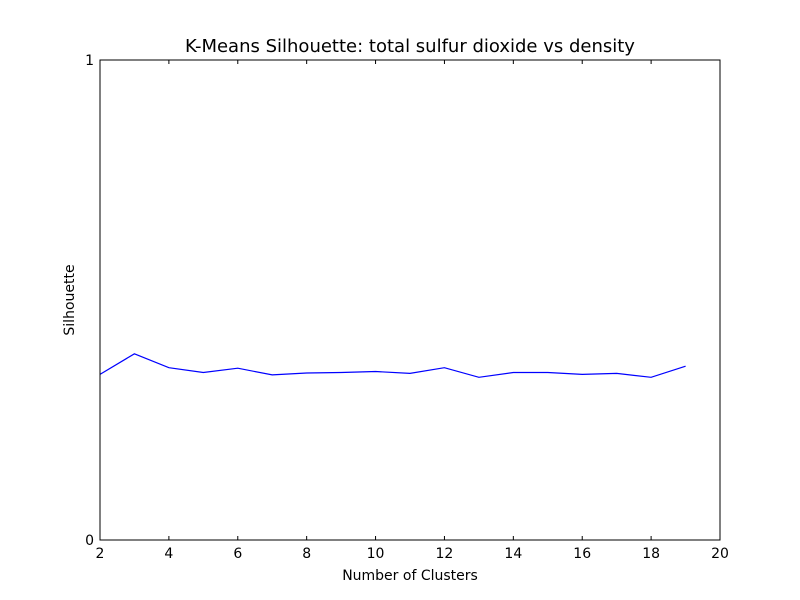  Describe the element at coordinates (89, 541) in the screenshot. I see `y-tick-label: 0` at that location.